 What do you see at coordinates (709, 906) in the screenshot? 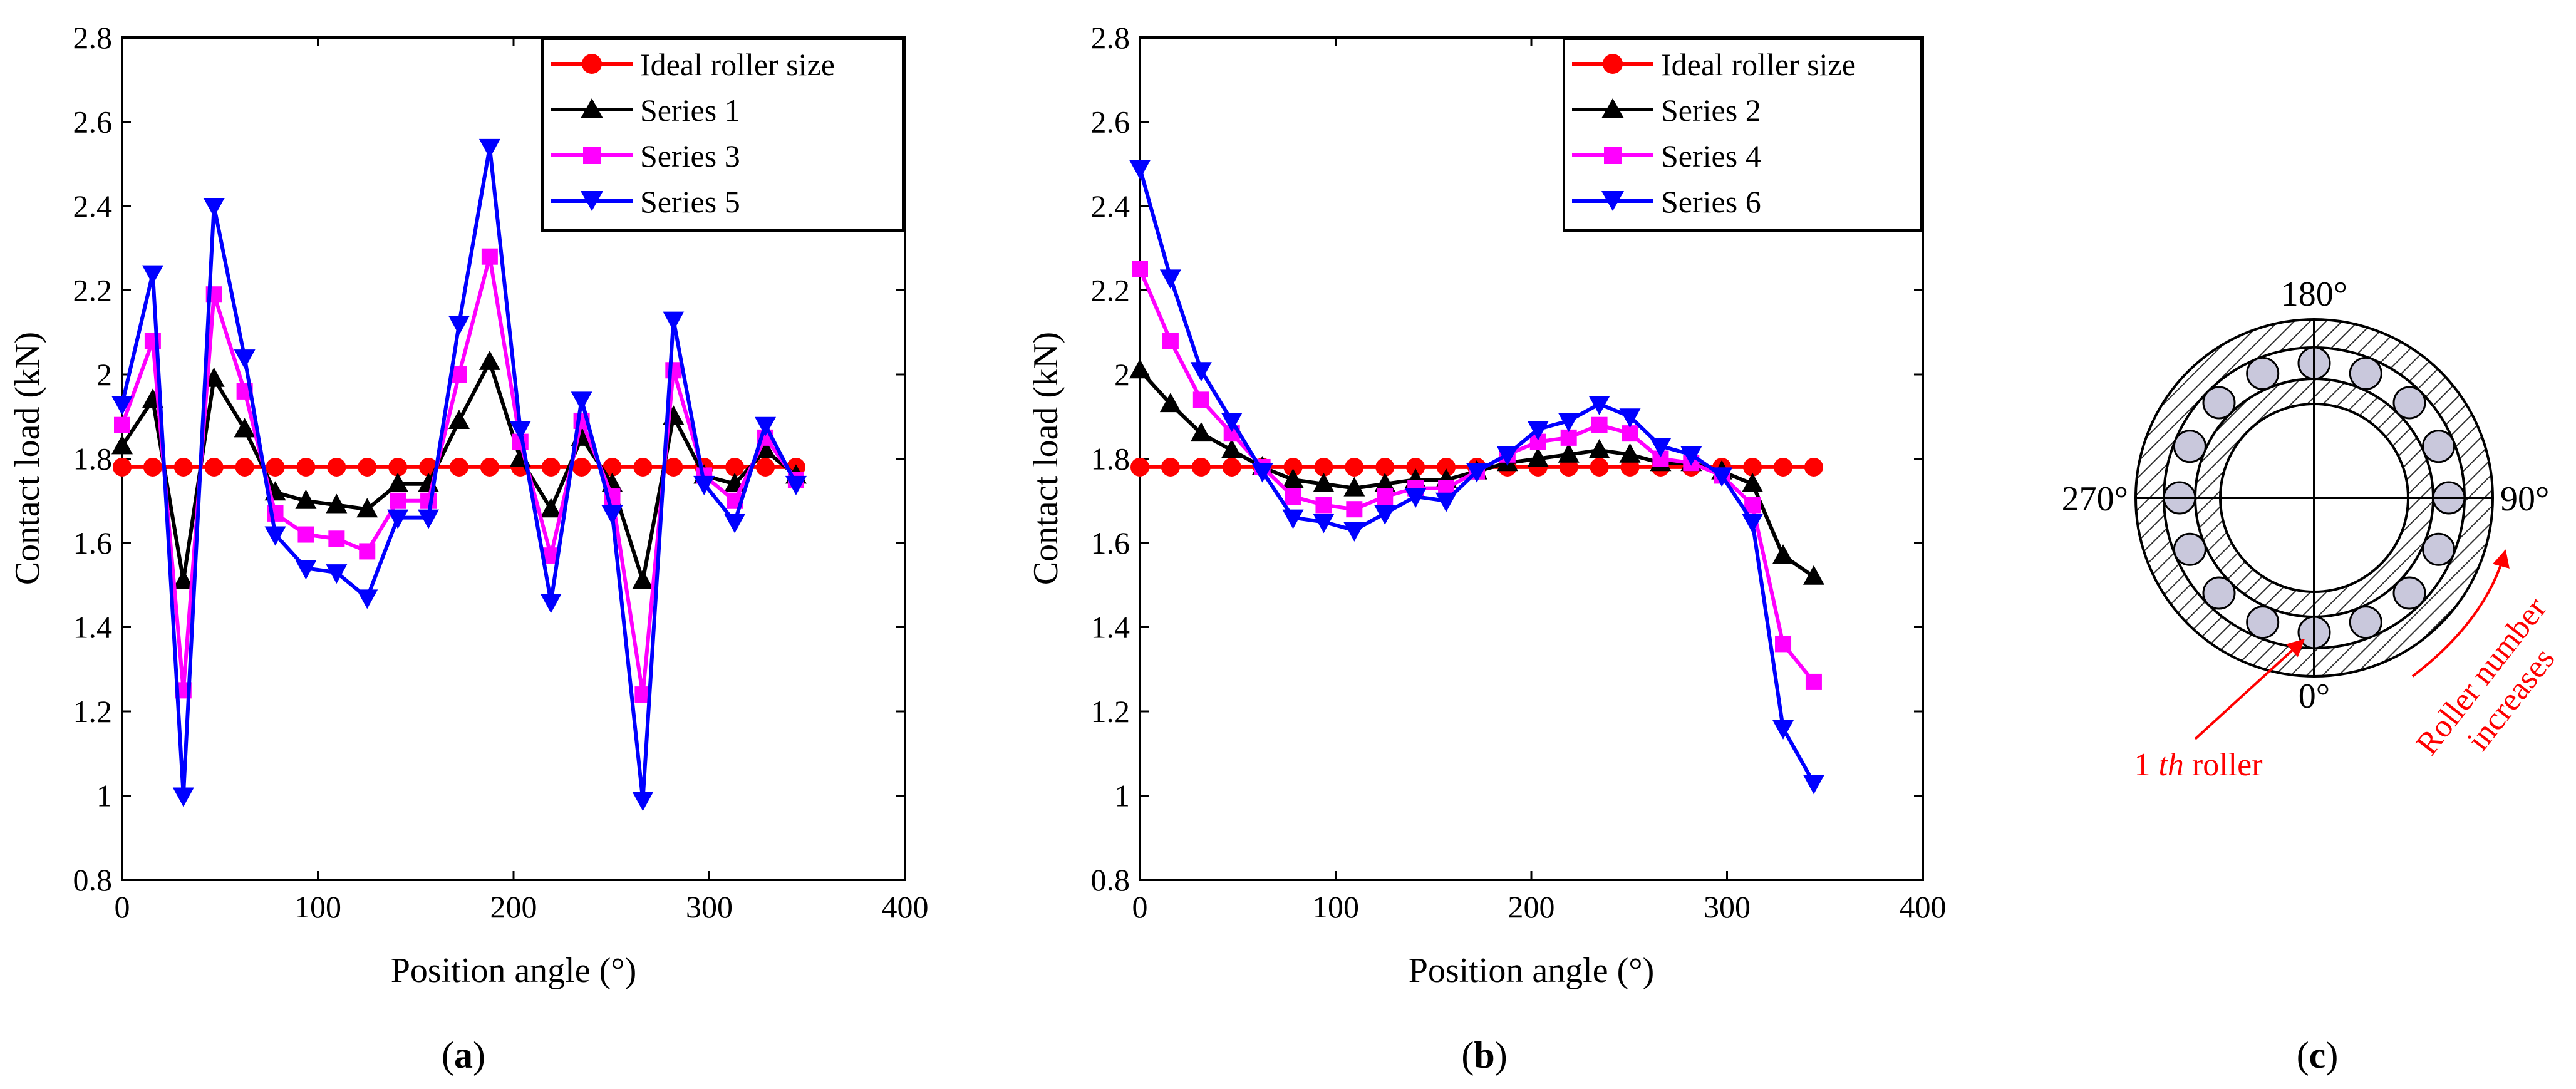
I see `x-tick-label: 300` at bounding box center [709, 906].